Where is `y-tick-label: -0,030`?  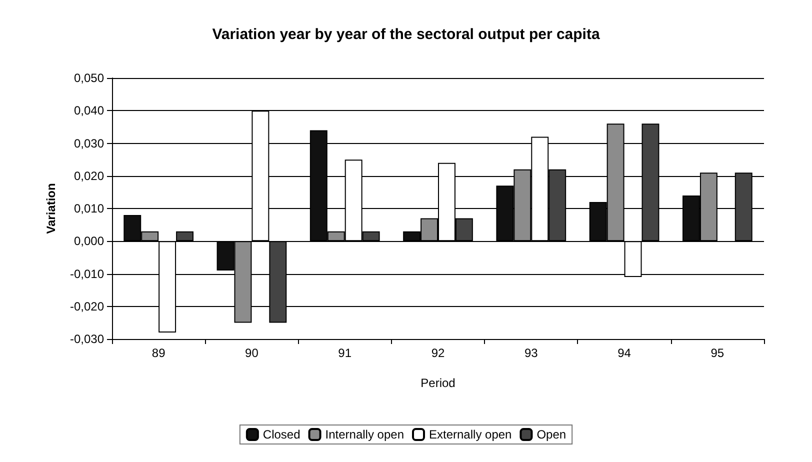
y-tick-label: -0,030 is located at coordinates (87, 339).